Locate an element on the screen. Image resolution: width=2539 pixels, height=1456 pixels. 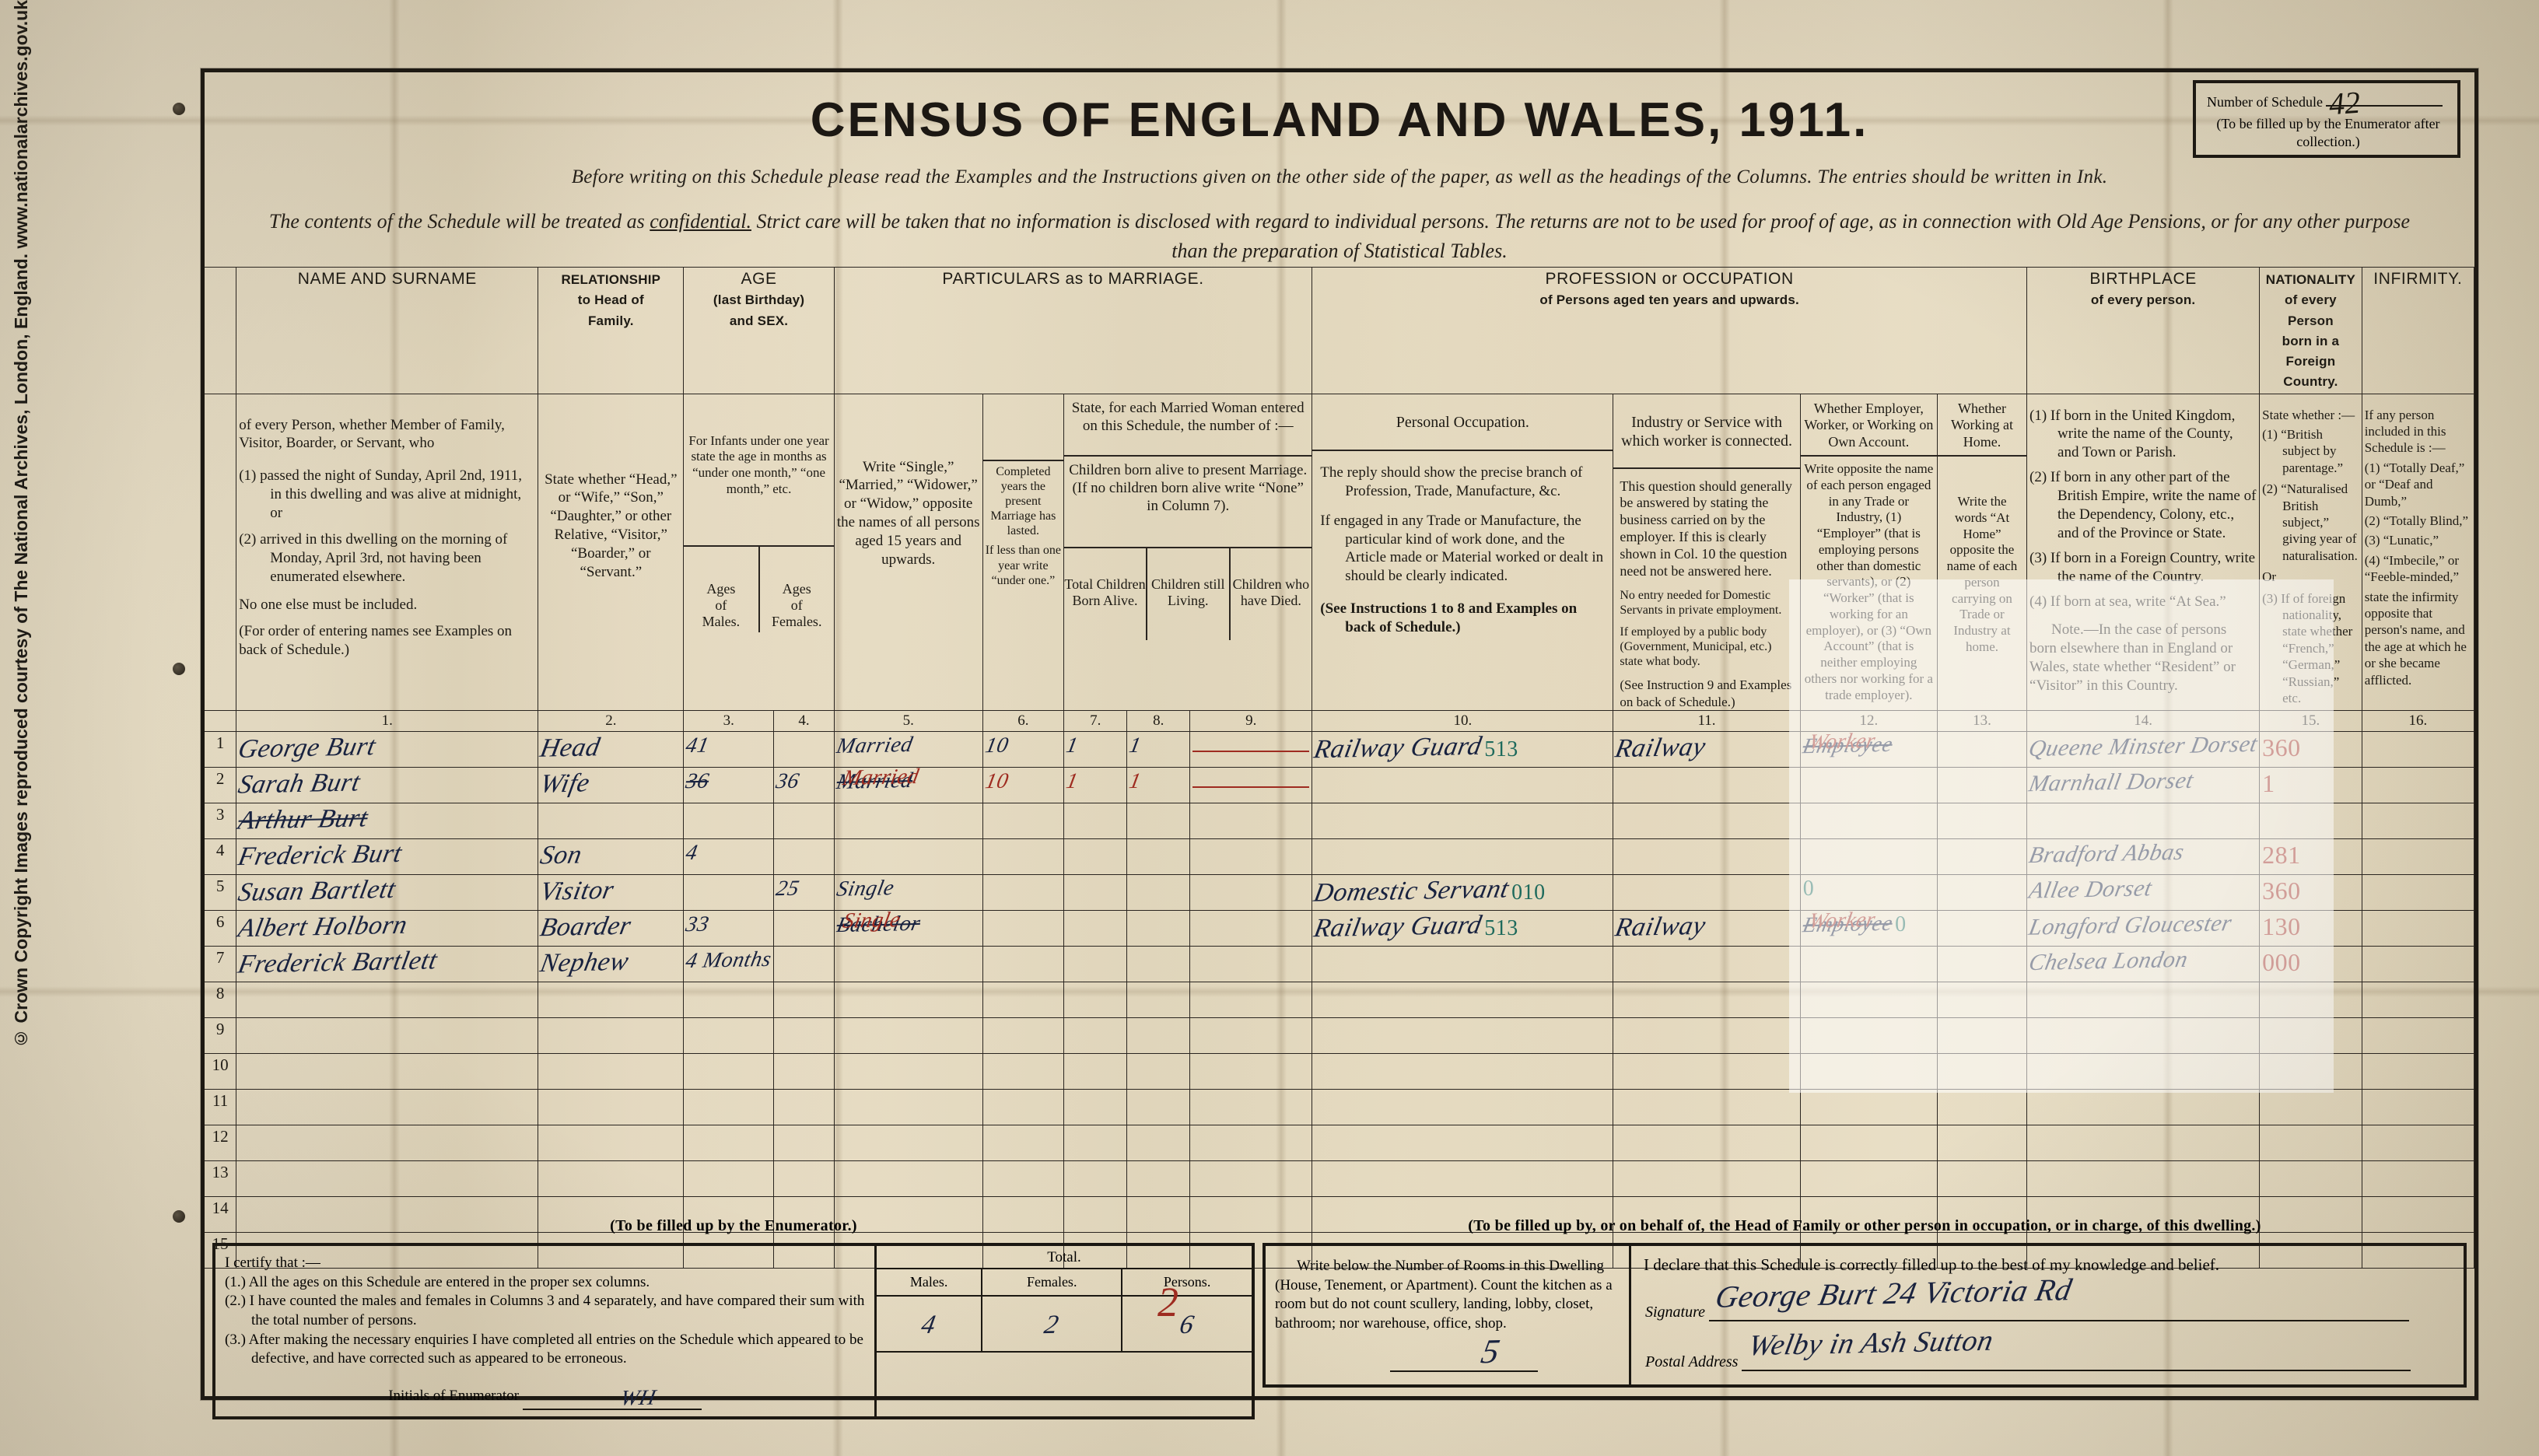
sub-header-ages-males: Ages of Males. is located at coordinates (722, 590).